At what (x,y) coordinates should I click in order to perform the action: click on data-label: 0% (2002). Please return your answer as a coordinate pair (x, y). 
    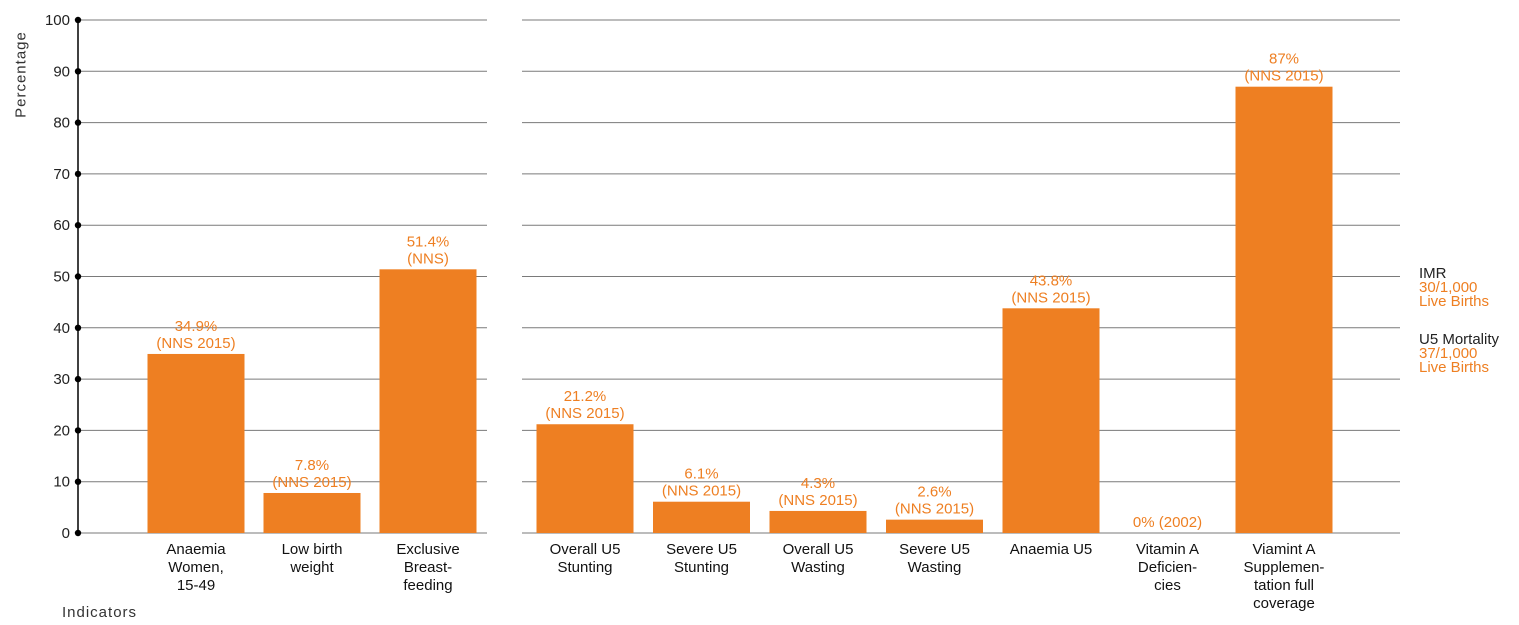
    Looking at the image, I should click on (1167, 522).